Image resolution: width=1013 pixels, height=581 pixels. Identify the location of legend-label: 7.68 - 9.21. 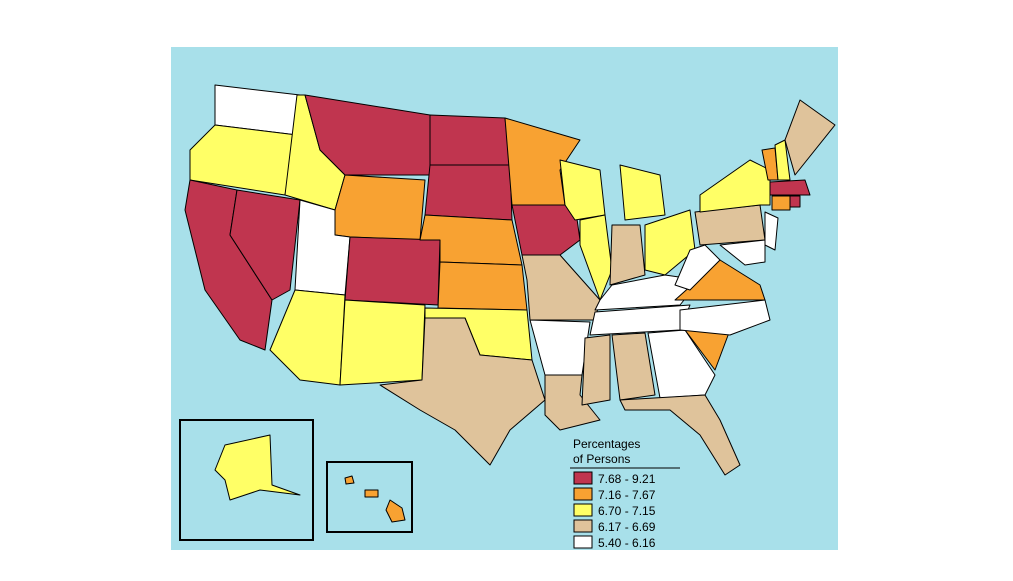
(627, 479).